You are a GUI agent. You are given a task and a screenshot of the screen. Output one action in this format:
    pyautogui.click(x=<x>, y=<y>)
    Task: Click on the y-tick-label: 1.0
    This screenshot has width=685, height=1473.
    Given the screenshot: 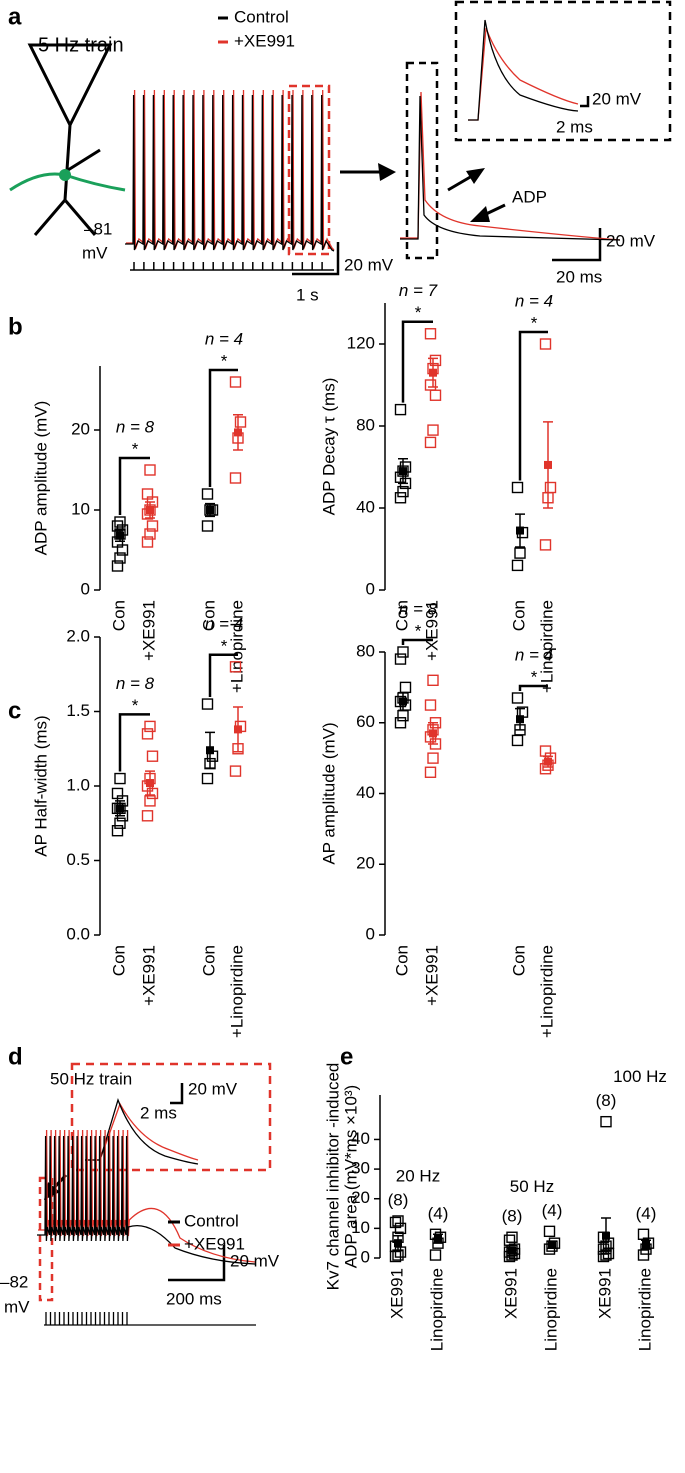 What is the action you would take?
    pyautogui.click(x=78, y=784)
    